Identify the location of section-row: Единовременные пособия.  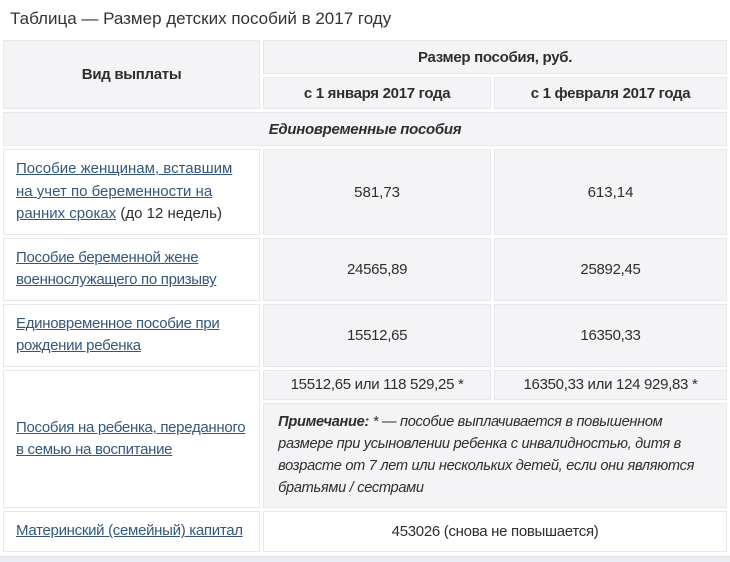
(365, 129).